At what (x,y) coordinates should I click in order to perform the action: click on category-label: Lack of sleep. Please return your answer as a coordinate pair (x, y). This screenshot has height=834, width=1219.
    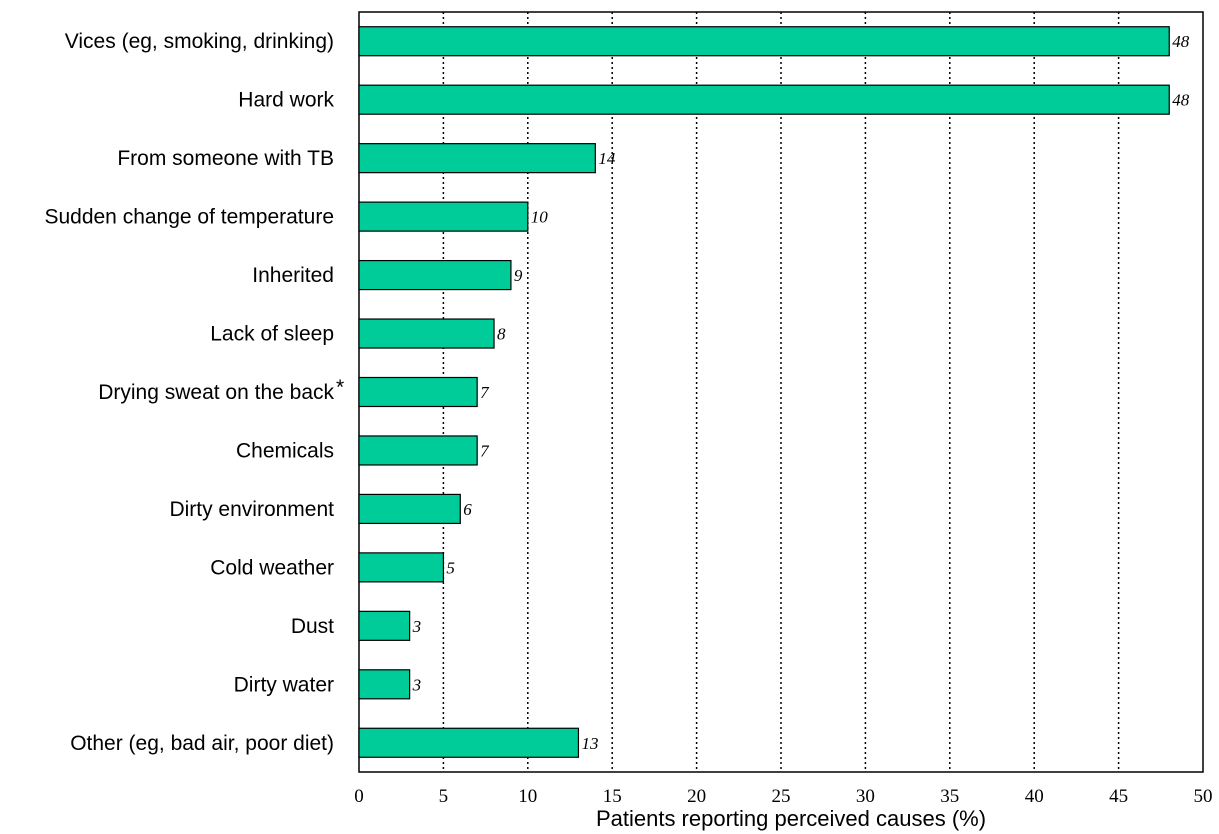
    Looking at the image, I should click on (272, 334).